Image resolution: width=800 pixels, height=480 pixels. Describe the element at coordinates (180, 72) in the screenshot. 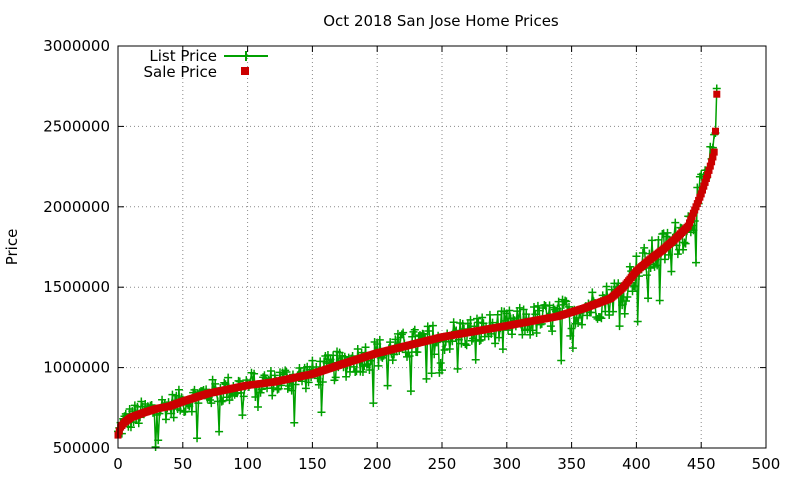

I see `legend-label-sale-price: Sale Price` at that location.